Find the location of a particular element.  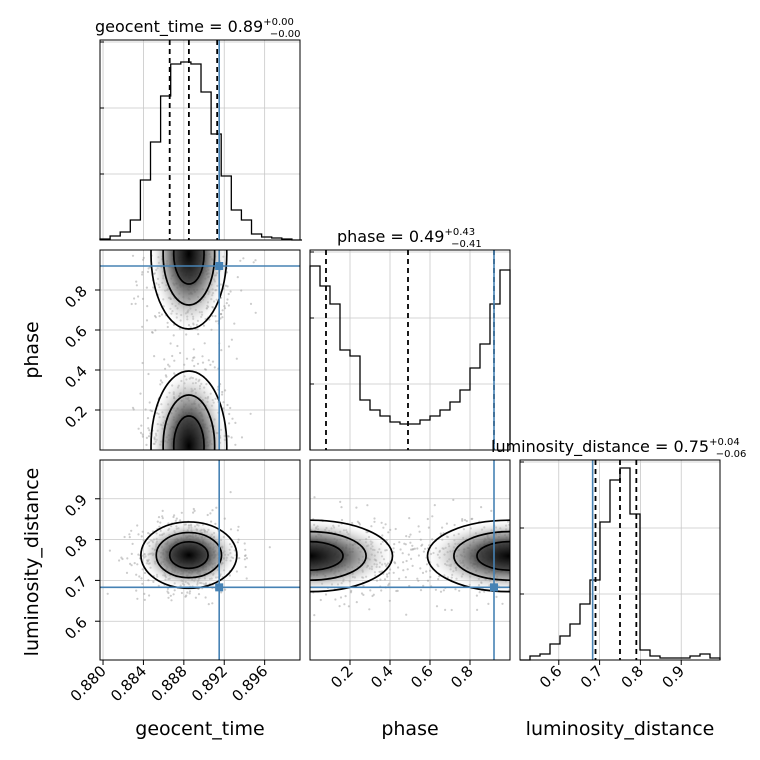

density-phase-vs-geocent-time-clipped is located at coordinates (200, 350).